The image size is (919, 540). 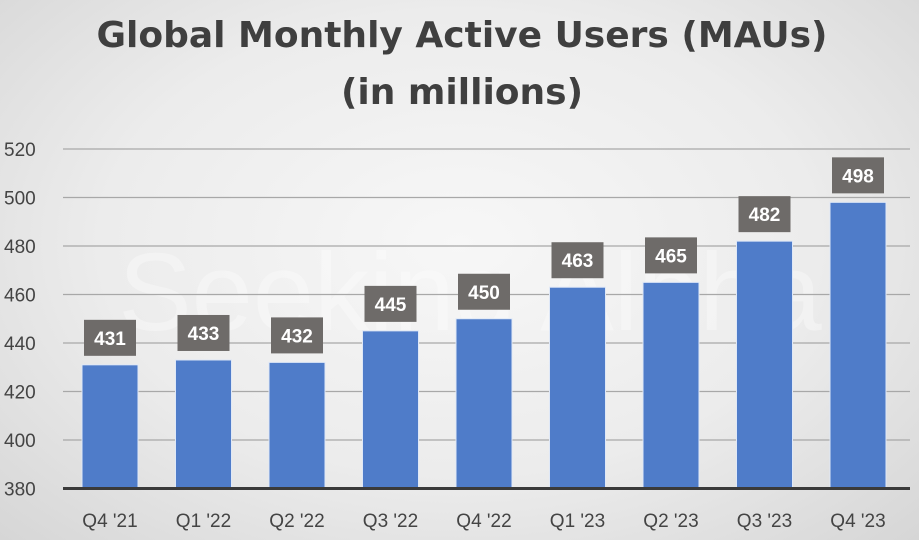 What do you see at coordinates (764, 521) in the screenshot?
I see `x-tick-label: Q3 '23` at bounding box center [764, 521].